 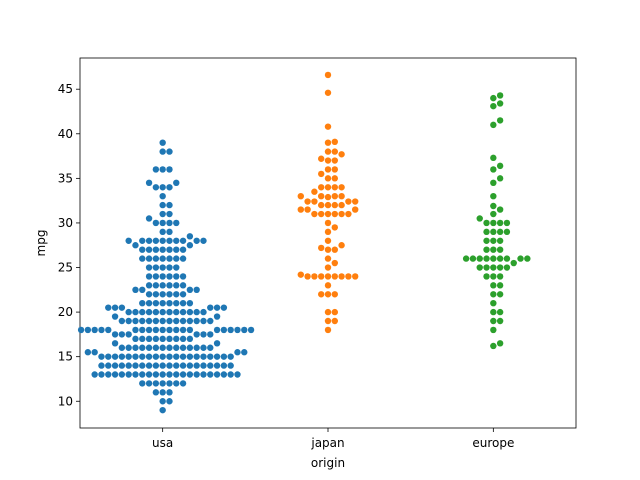 I want to click on x-tick-label-usa: usa, so click(x=162, y=443).